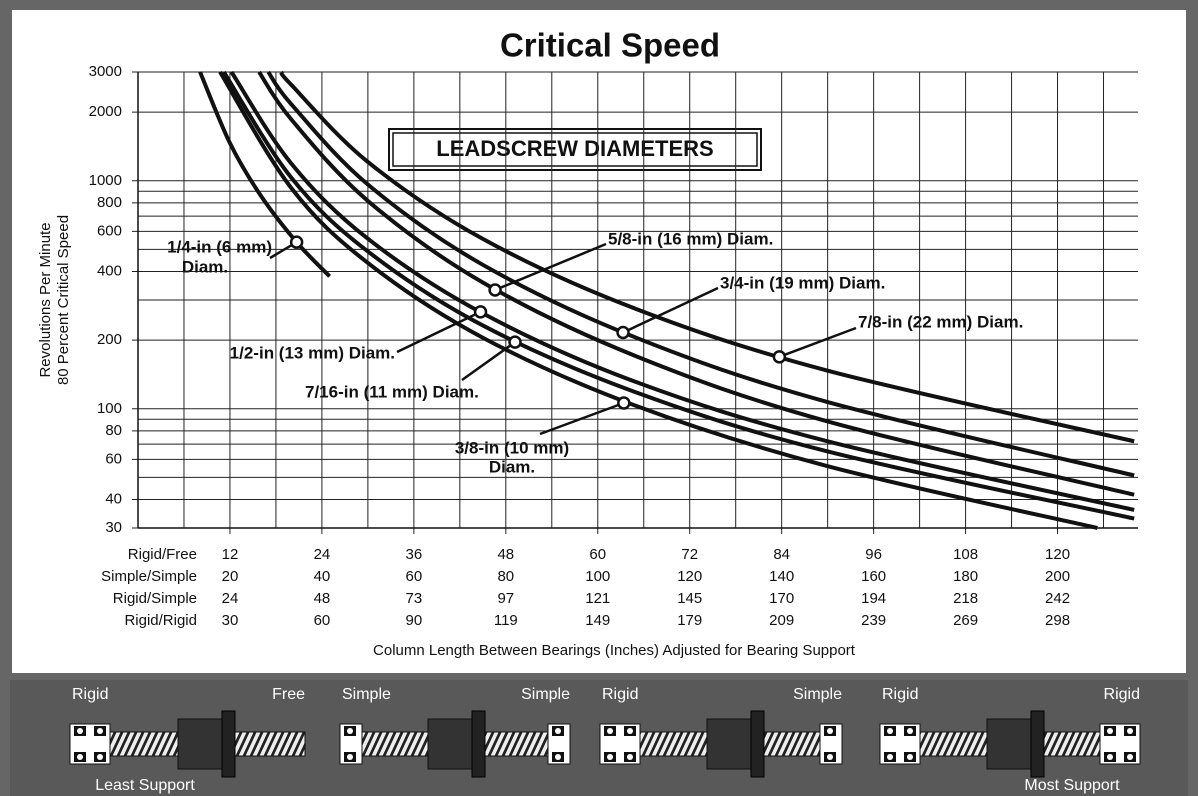 The image size is (1198, 796). What do you see at coordinates (873, 620) in the screenshot?
I see `x-tick-label: 239` at bounding box center [873, 620].